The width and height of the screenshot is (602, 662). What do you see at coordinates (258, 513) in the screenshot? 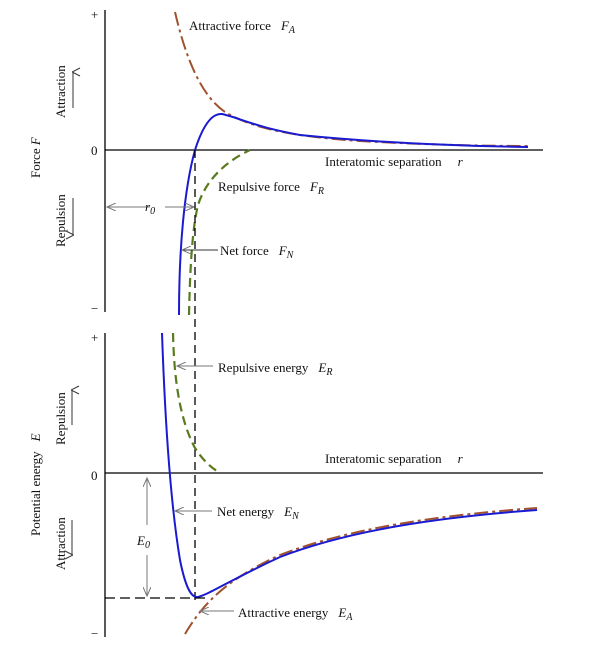
I see `net-energy-label: Net energy EN` at bounding box center [258, 513].